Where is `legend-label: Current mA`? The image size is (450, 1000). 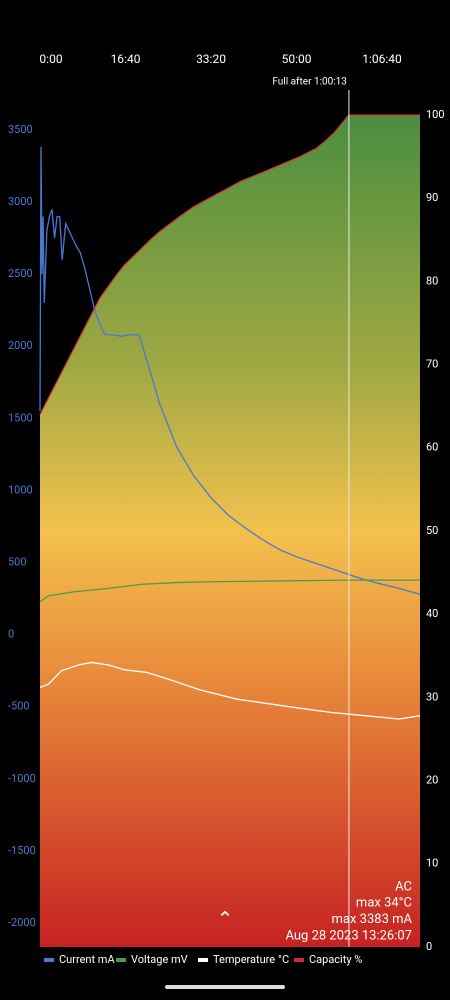 legend-label: Current mA is located at coordinates (87, 959).